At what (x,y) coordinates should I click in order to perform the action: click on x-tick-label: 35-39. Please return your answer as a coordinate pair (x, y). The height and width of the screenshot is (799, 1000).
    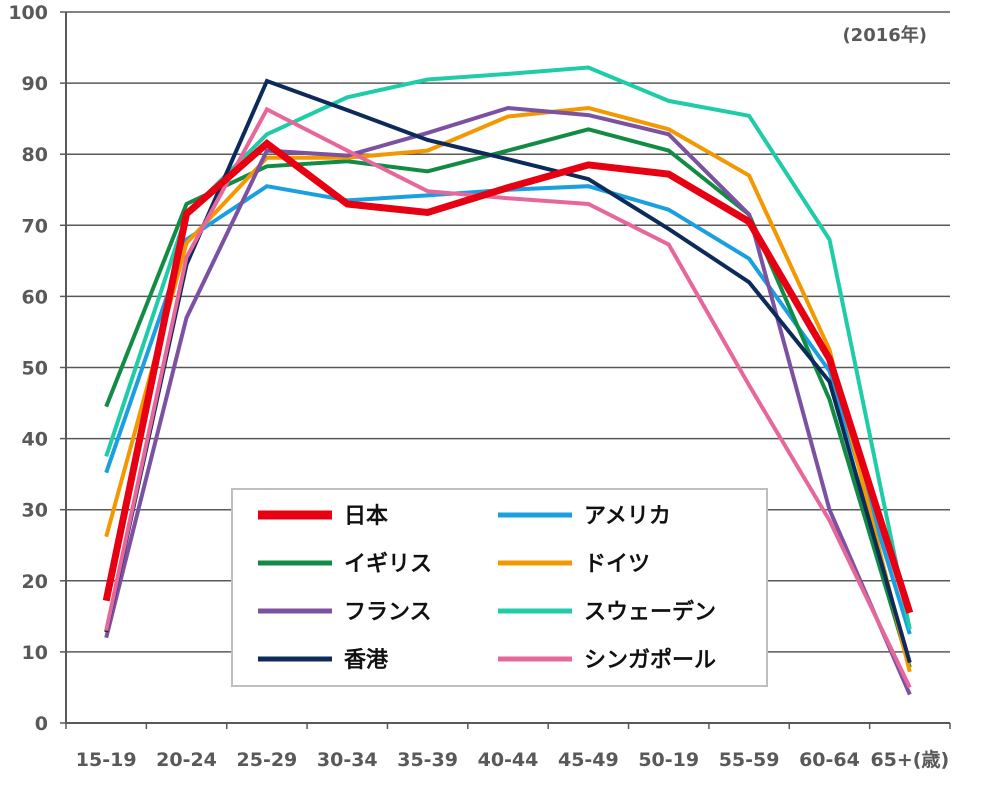
    Looking at the image, I should click on (427, 760).